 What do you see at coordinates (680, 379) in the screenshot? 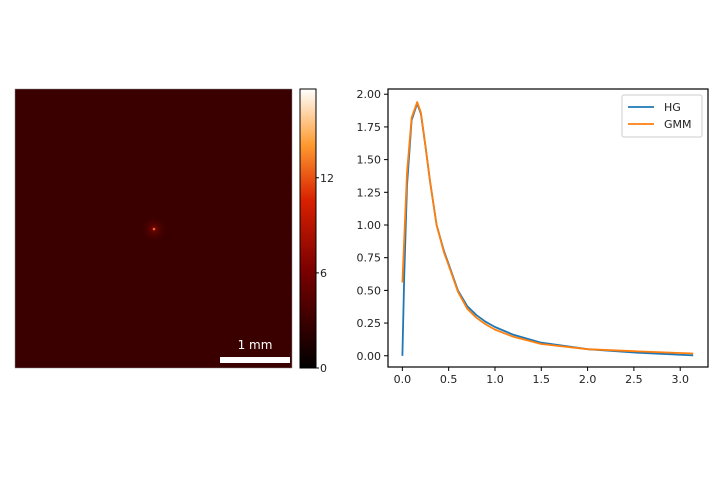
I see `x-tick-label: 3.0` at bounding box center [680, 379].